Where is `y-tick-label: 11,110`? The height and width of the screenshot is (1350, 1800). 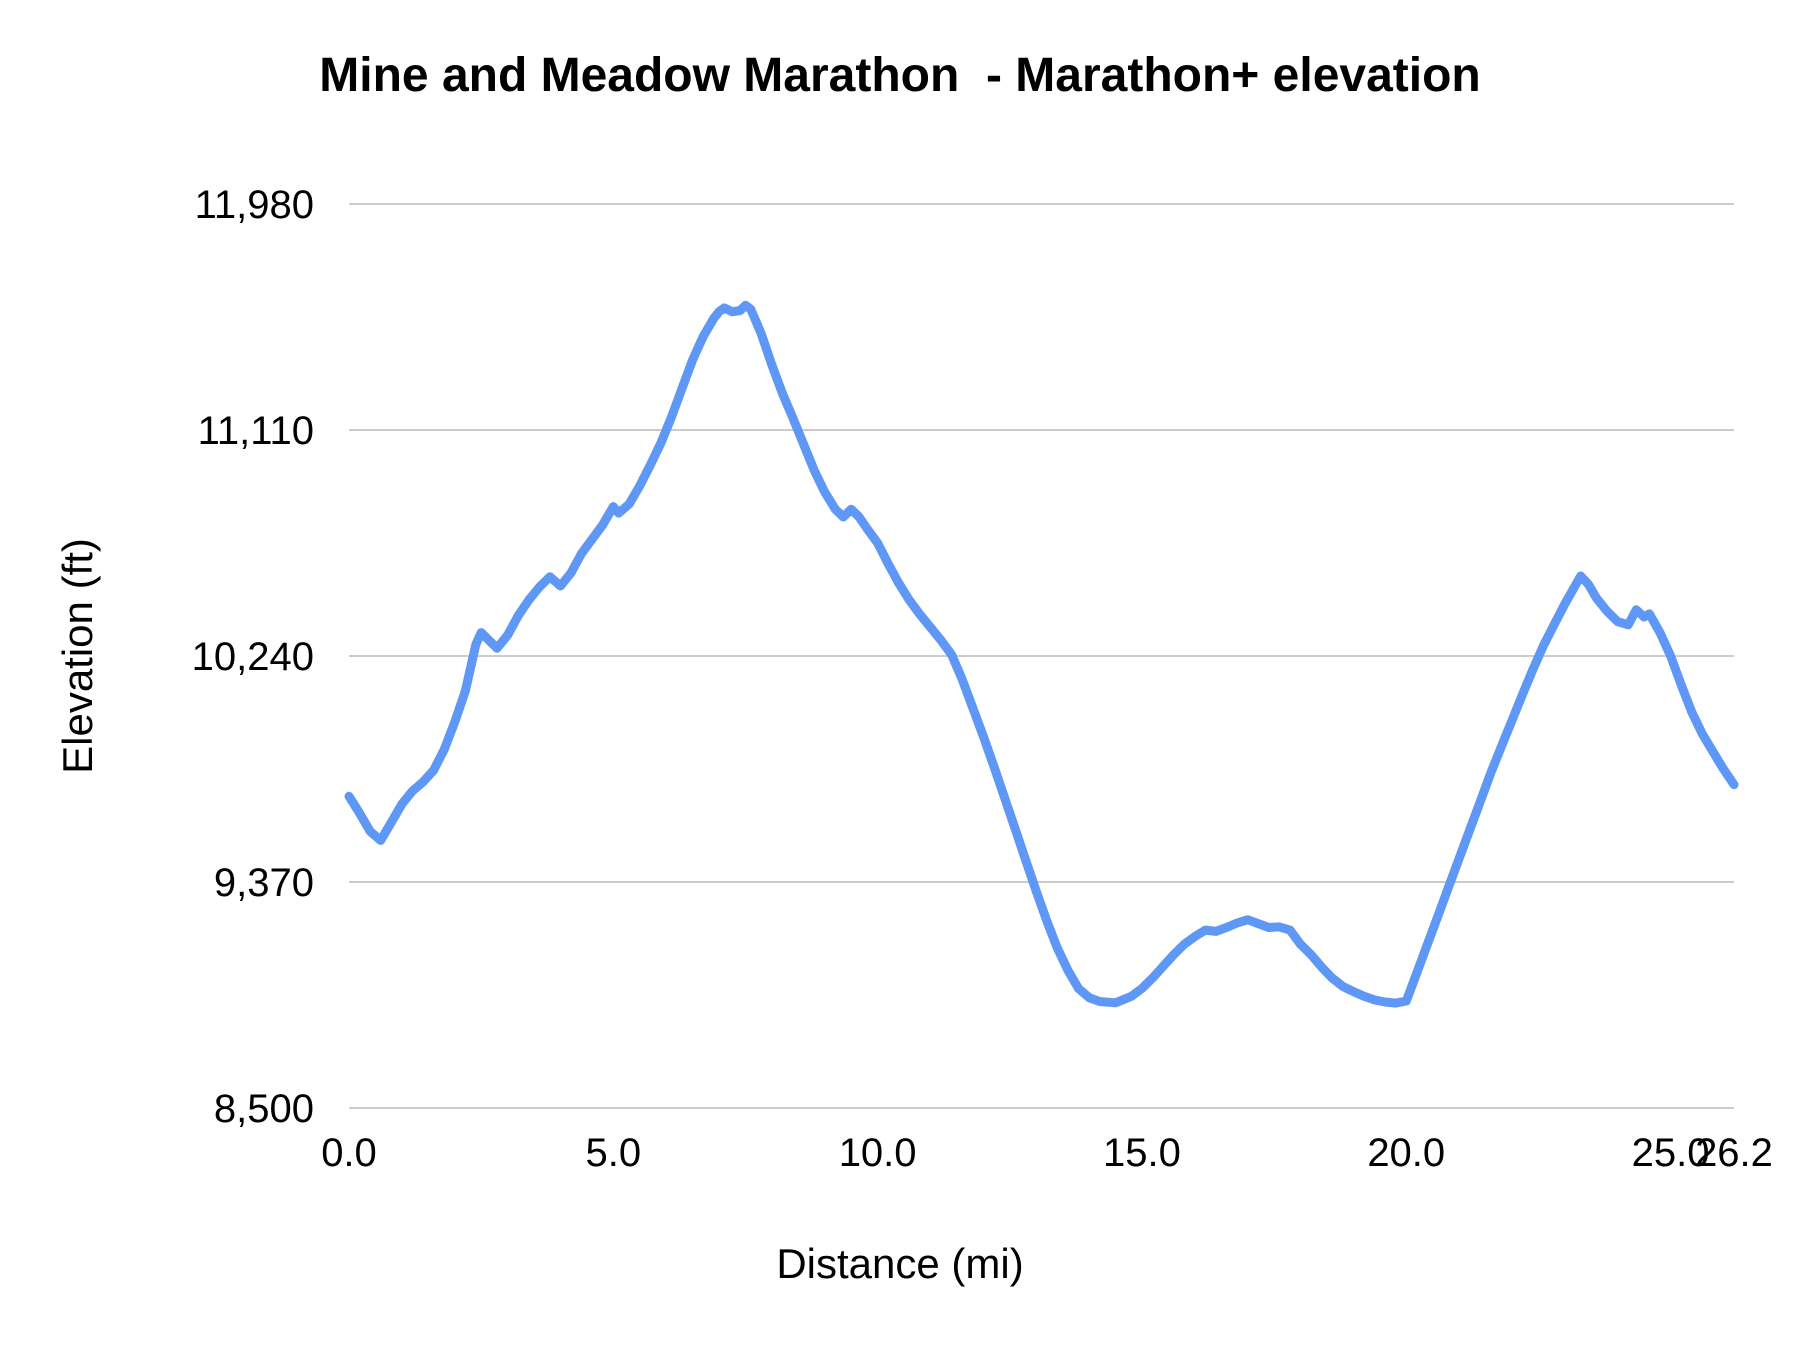 y-tick-label: 11,110 is located at coordinates (256, 431).